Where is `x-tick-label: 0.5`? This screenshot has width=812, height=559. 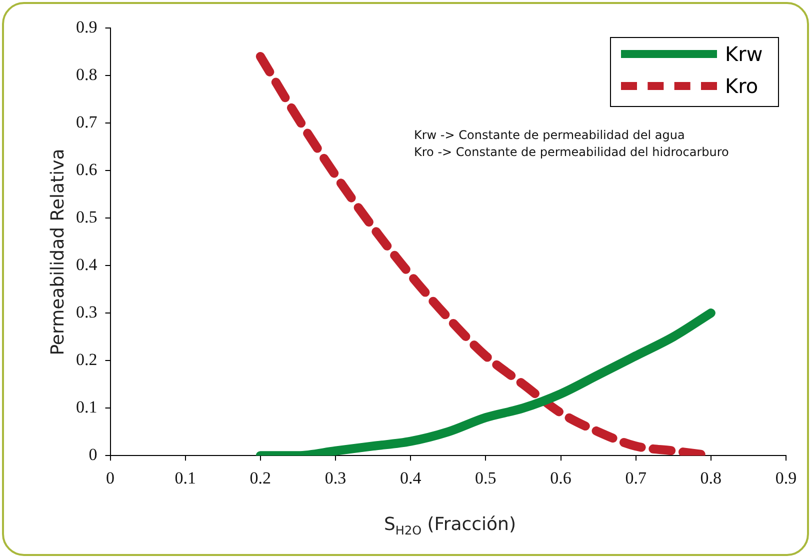
x-tick-label: 0.5 is located at coordinates (485, 478).